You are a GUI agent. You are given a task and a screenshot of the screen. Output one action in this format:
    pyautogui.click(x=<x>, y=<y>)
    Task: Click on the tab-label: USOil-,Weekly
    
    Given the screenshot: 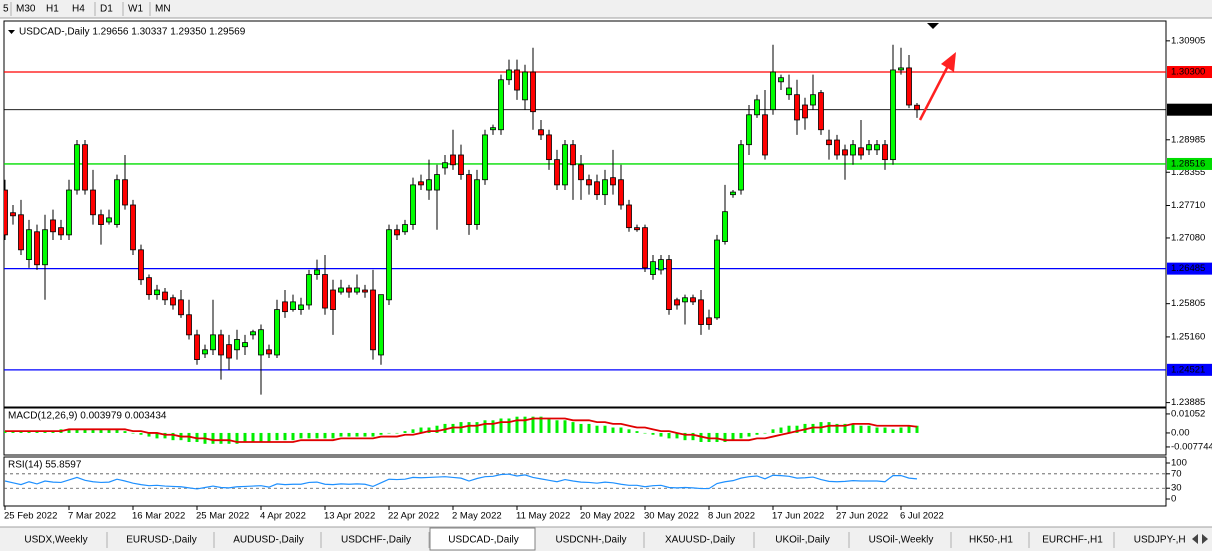 What is the action you would take?
    pyautogui.click(x=901, y=540)
    